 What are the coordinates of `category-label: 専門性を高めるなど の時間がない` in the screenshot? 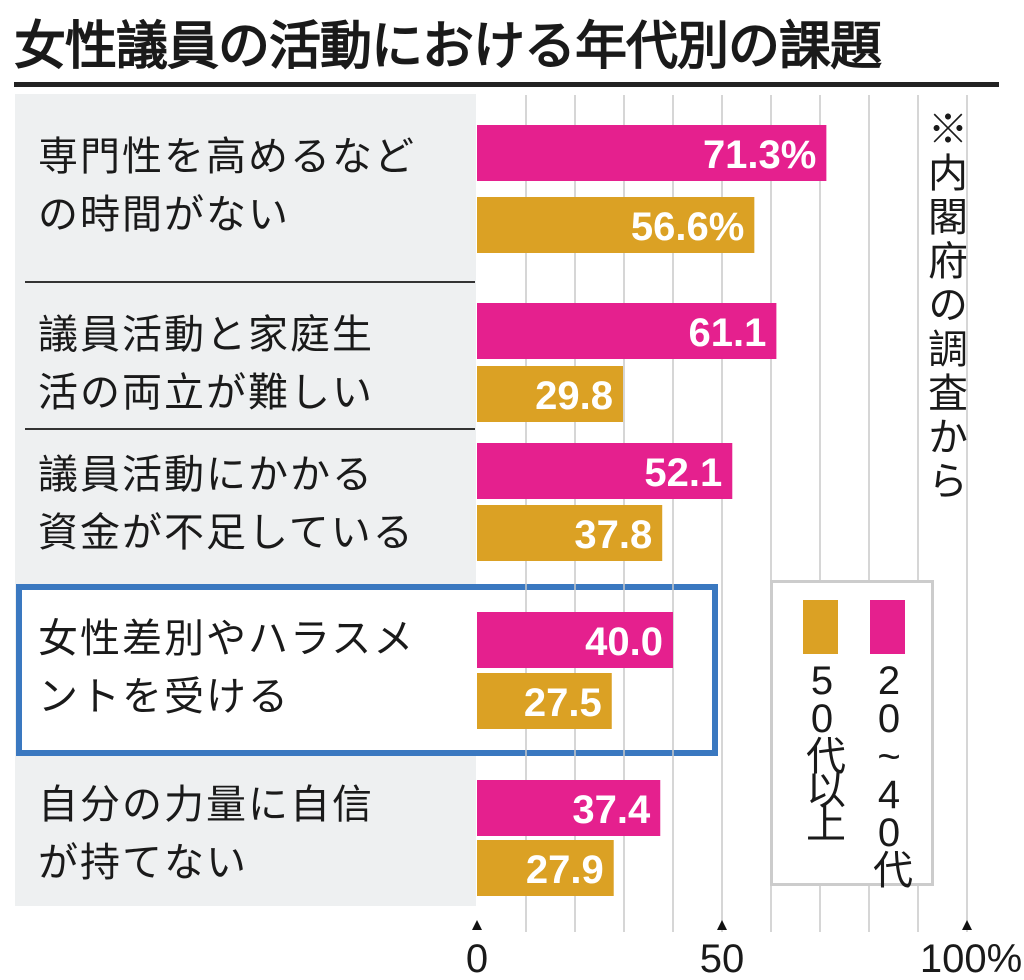 It's located at (227, 186).